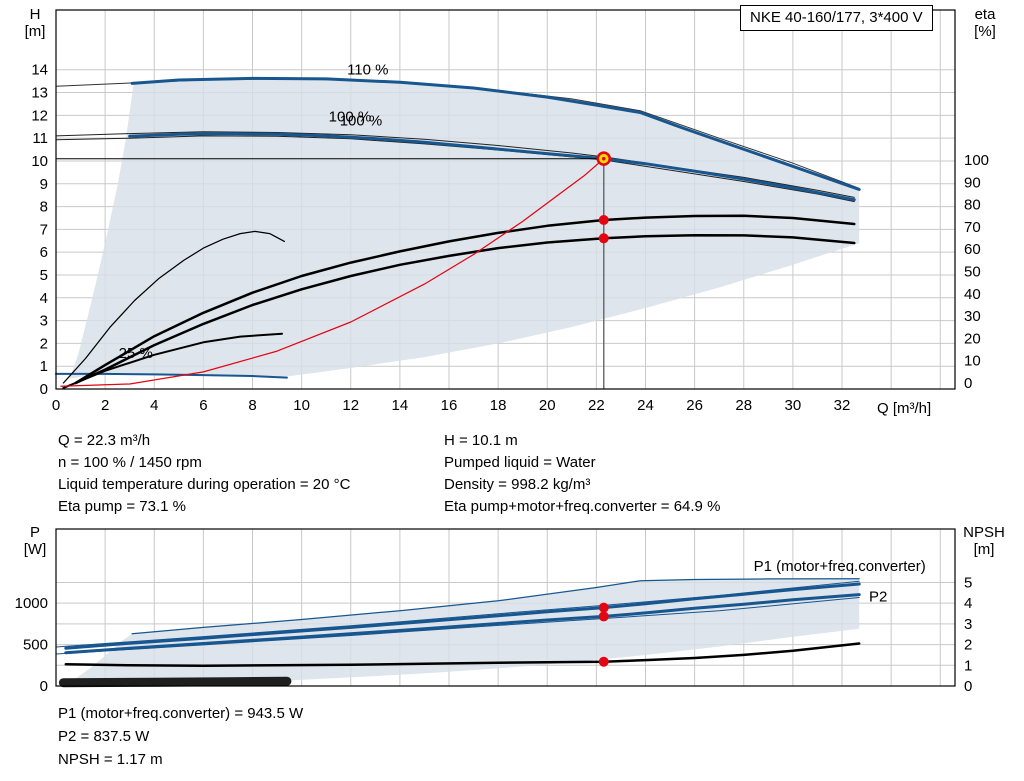 This screenshot has height=781, width=1024. I want to click on eta-pump-marker, so click(603, 220).